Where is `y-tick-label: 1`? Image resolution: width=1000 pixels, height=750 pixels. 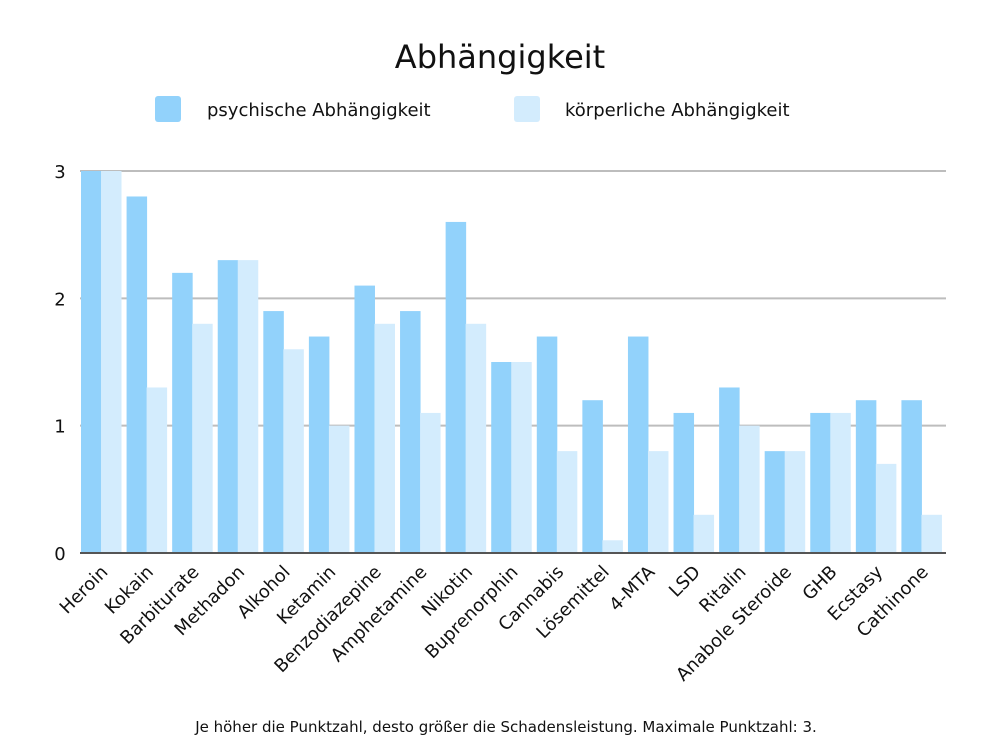
y-tick-label: 1 is located at coordinates (59, 427).